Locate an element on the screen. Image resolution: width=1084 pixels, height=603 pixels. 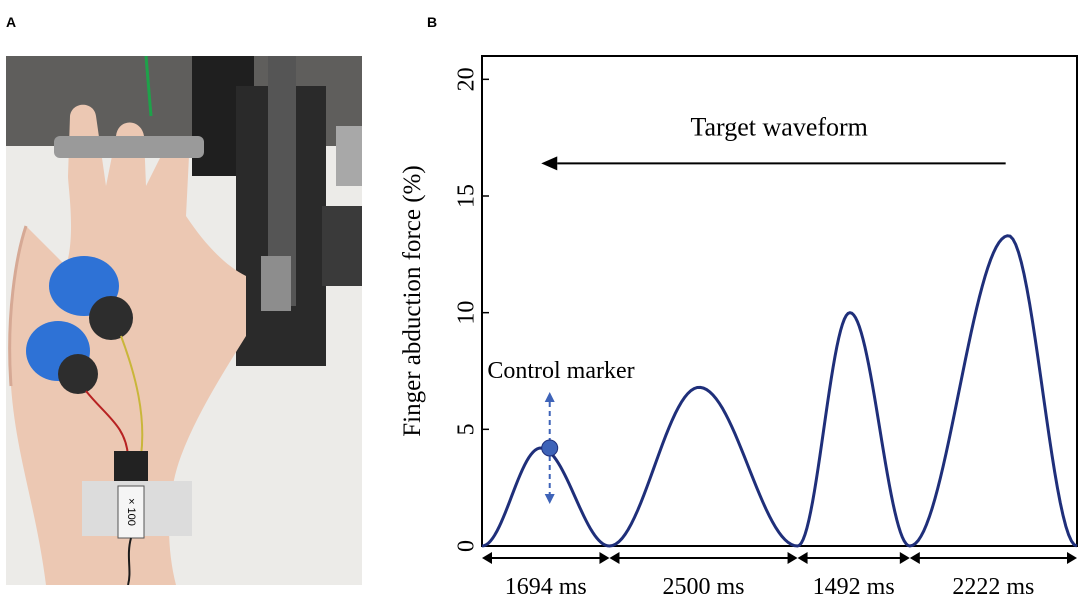
y-tick-label-5: 5 is located at coordinates (467, 429).